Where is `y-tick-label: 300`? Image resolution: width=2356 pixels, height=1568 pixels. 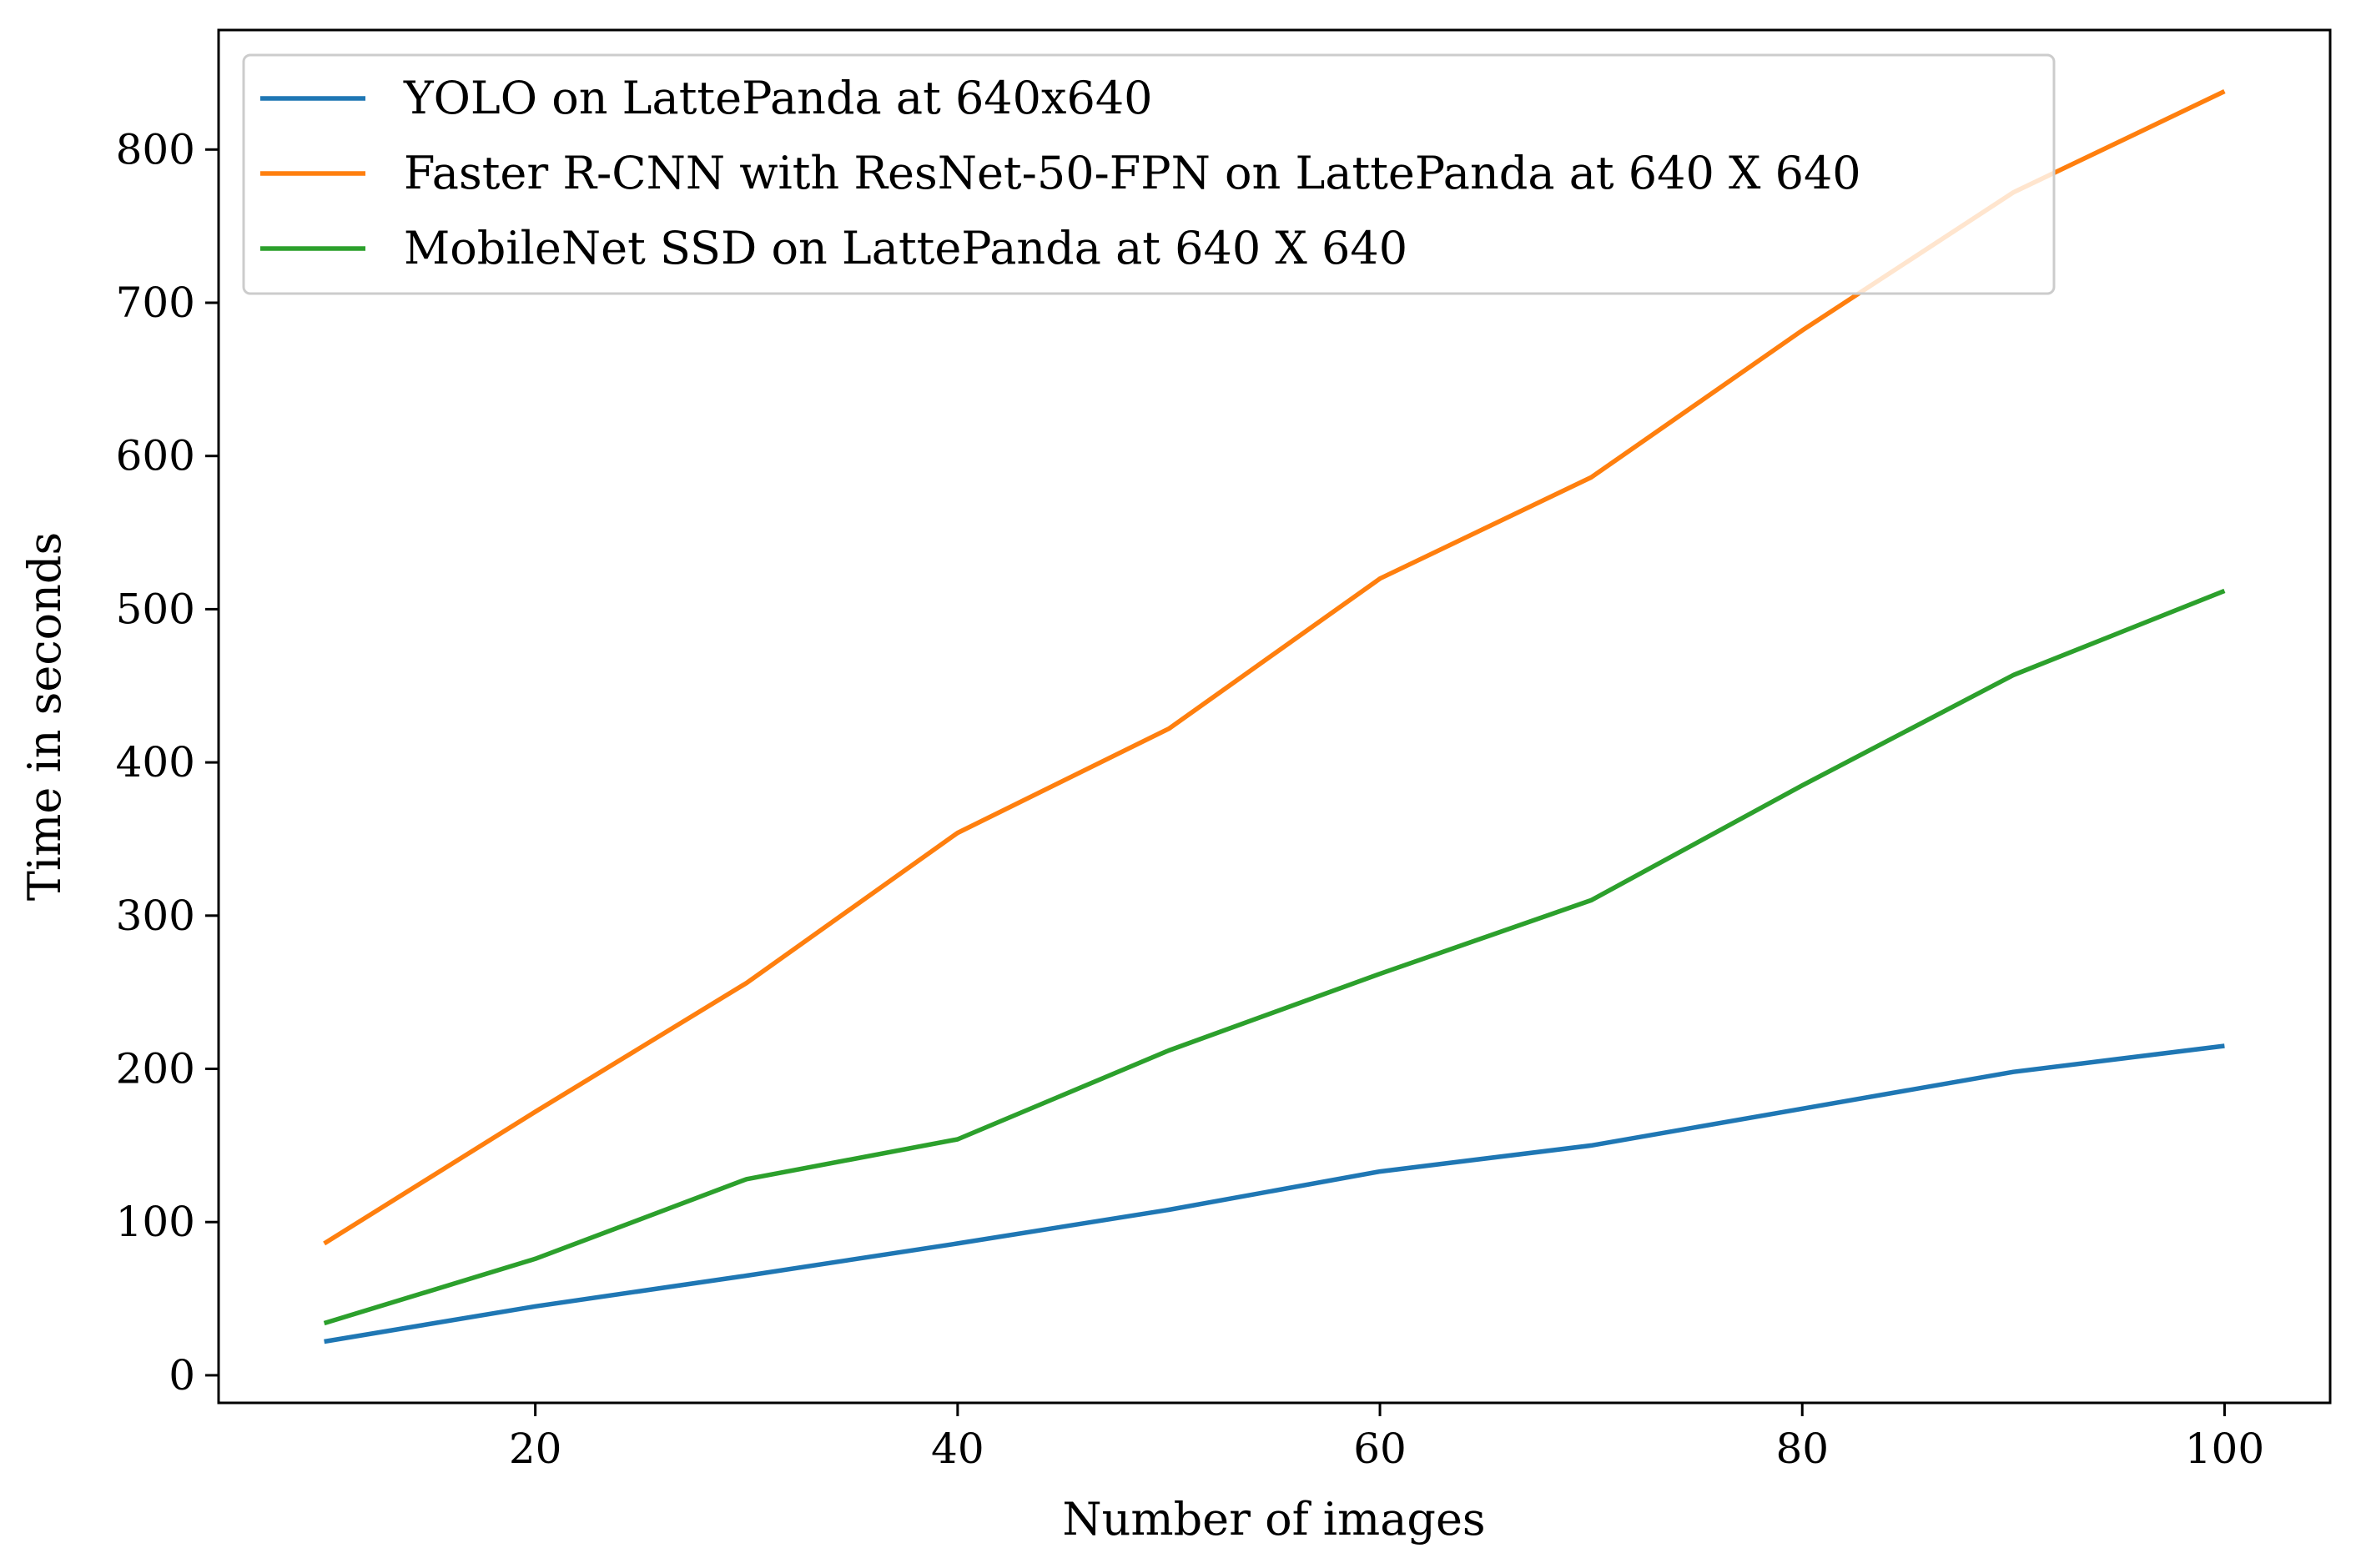
y-tick-label: 300 is located at coordinates (155, 916).